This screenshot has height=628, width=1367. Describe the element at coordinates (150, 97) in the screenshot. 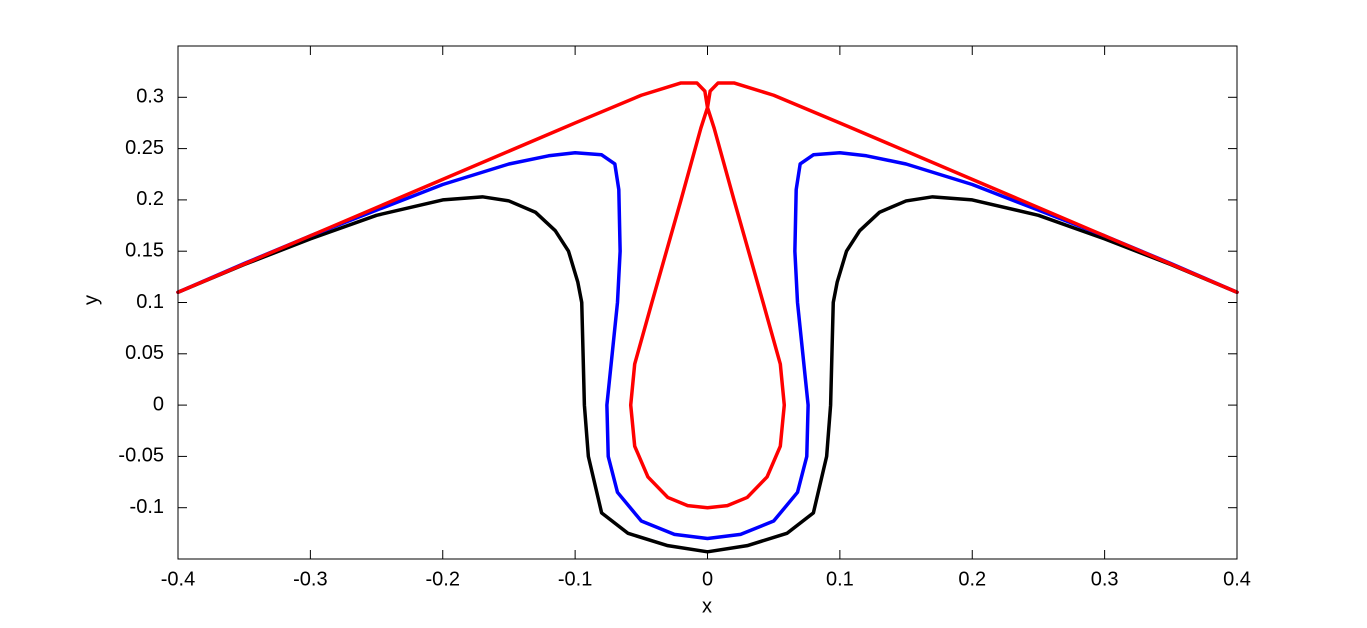

I see `y-tick-label: 0.3` at that location.